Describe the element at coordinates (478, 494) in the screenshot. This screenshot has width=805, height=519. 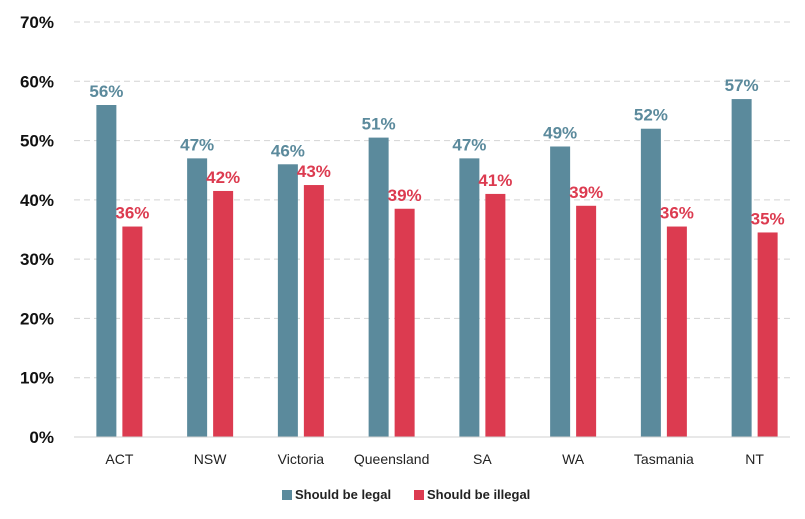
I see `legend-entry: Should be illegal` at that location.